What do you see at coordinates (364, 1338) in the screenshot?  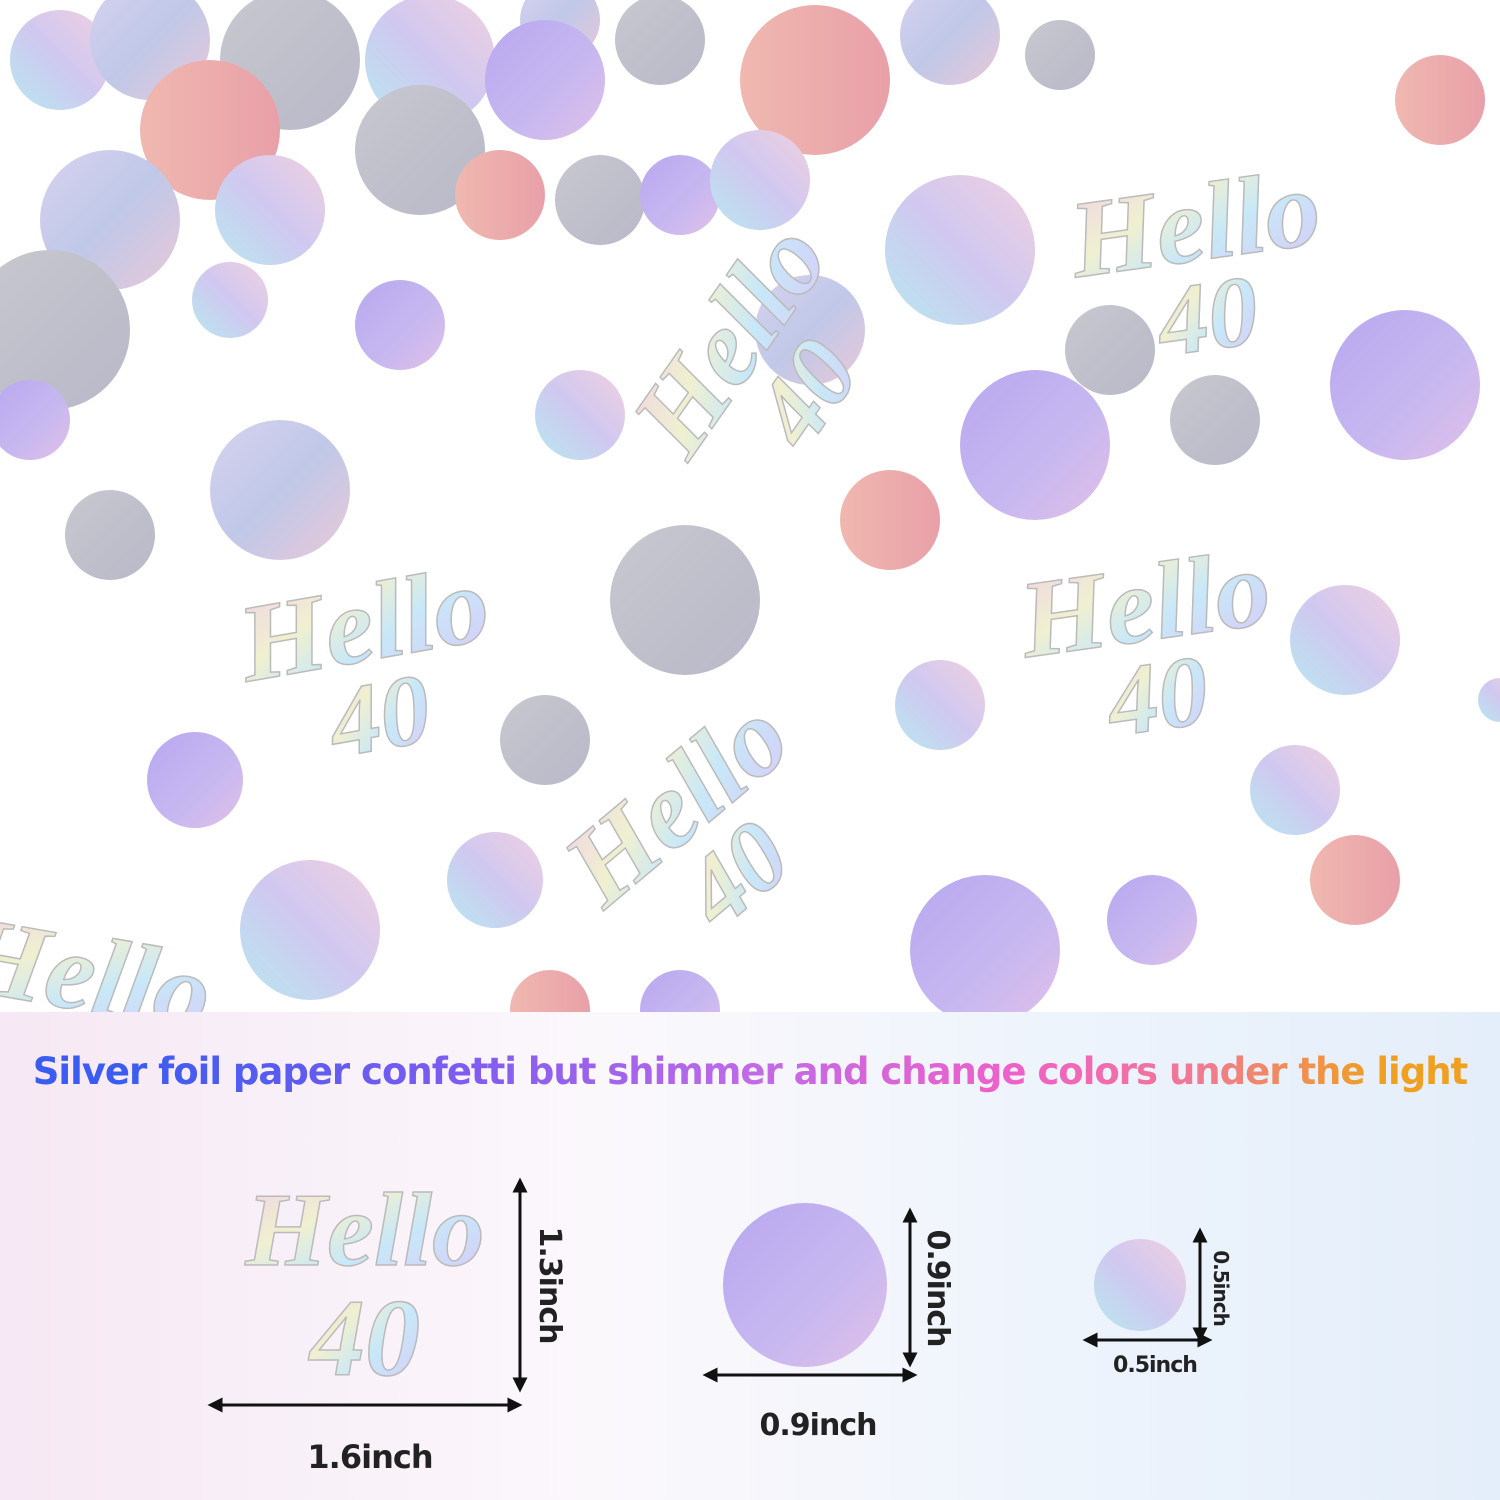 I see `sample-word: 40` at bounding box center [364, 1338].